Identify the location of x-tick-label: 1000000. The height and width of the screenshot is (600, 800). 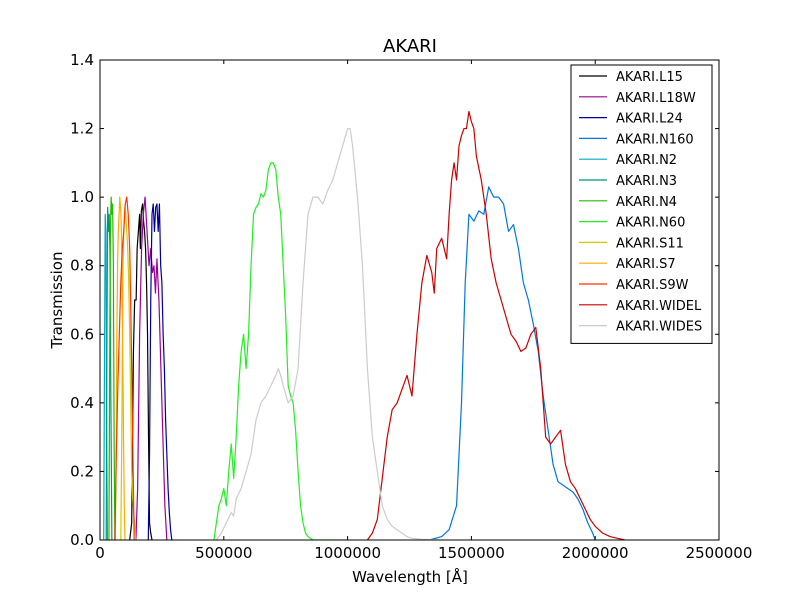
(347, 553).